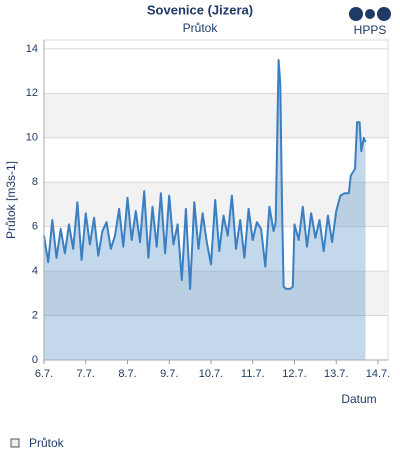 This screenshot has height=465, width=400. I want to click on y-tick-label: 4, so click(35, 271).